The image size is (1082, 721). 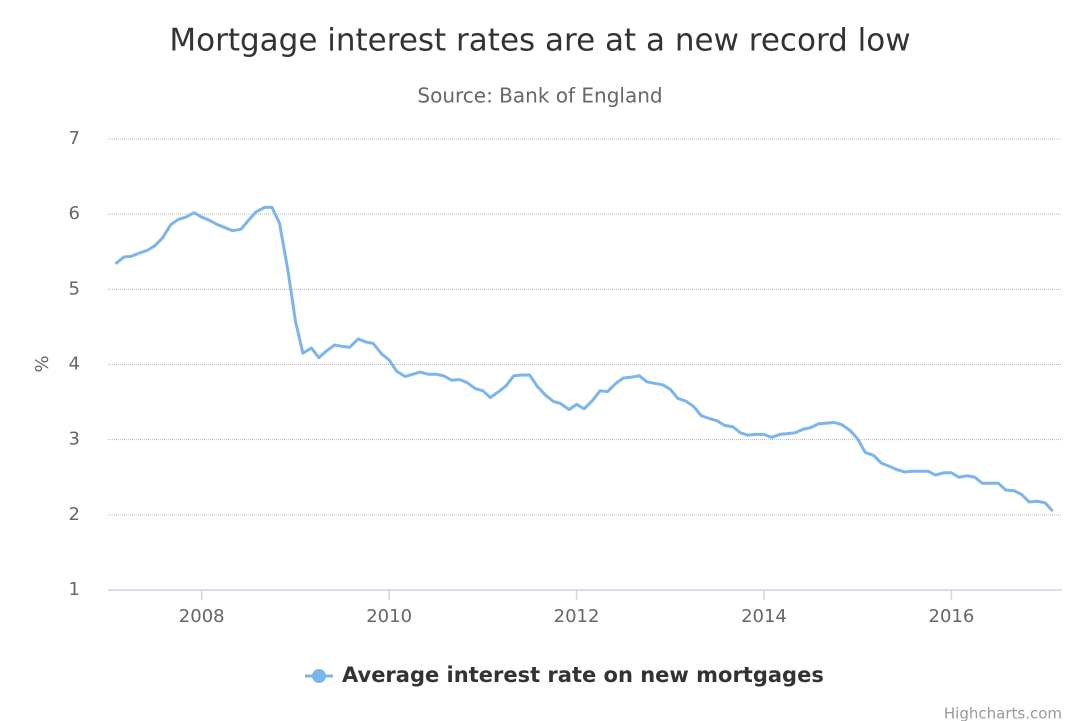 What do you see at coordinates (389, 616) in the screenshot?
I see `x-tick-label: 2010` at bounding box center [389, 616].